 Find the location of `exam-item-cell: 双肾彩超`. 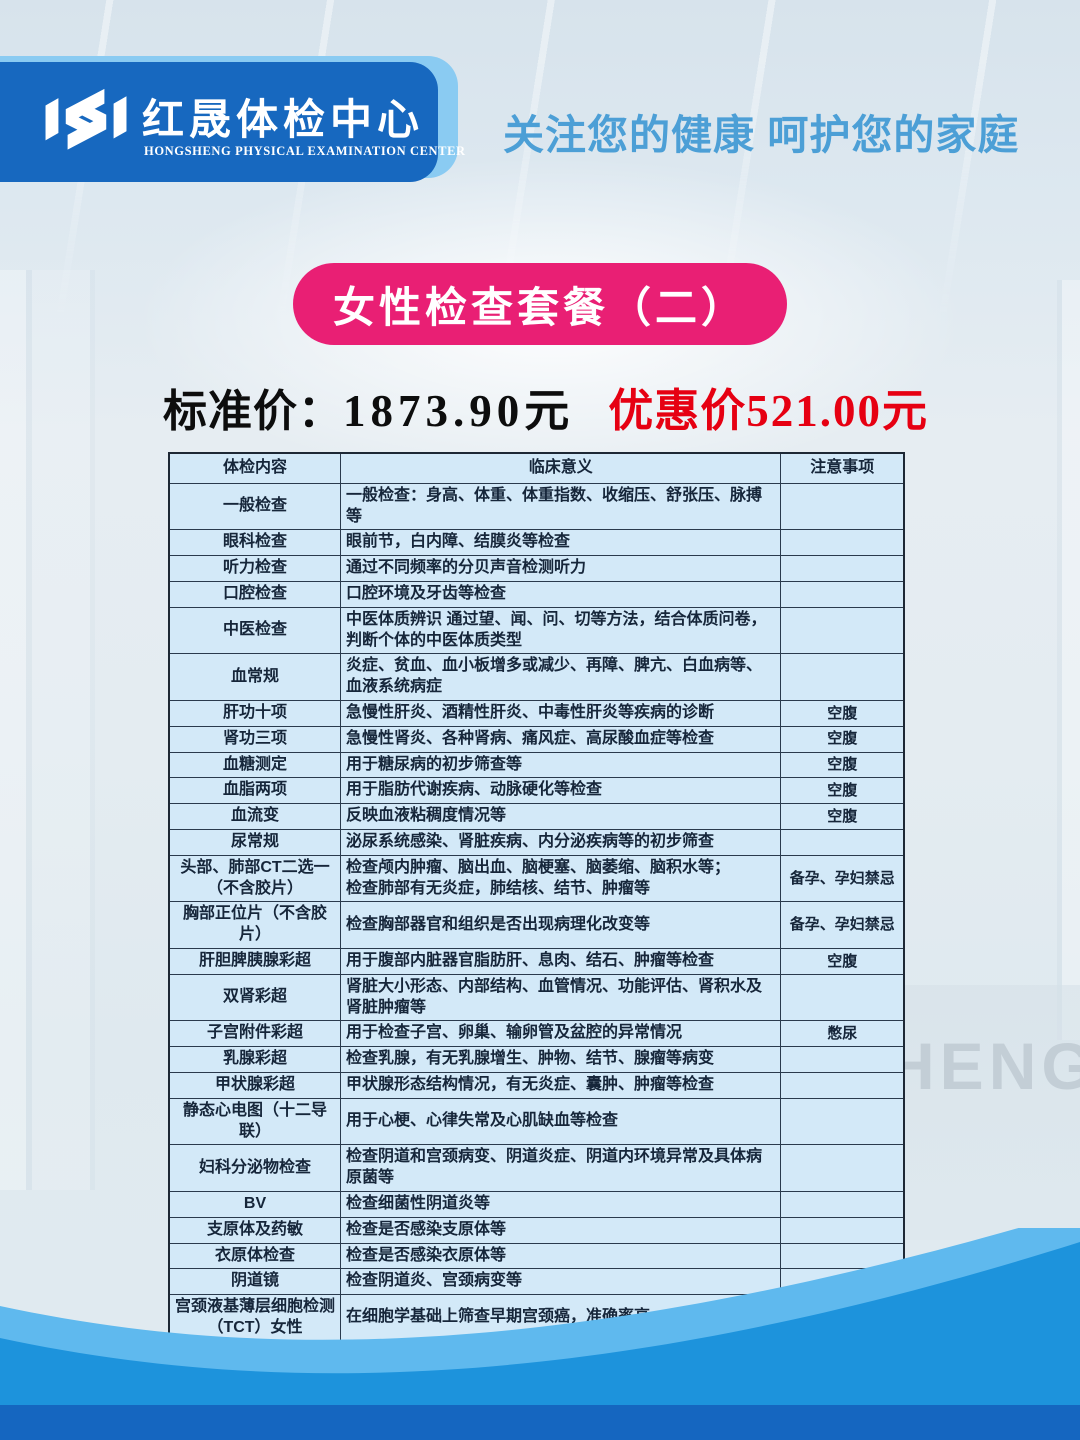

exam-item-cell: 双肾彩超 is located at coordinates (255, 997).